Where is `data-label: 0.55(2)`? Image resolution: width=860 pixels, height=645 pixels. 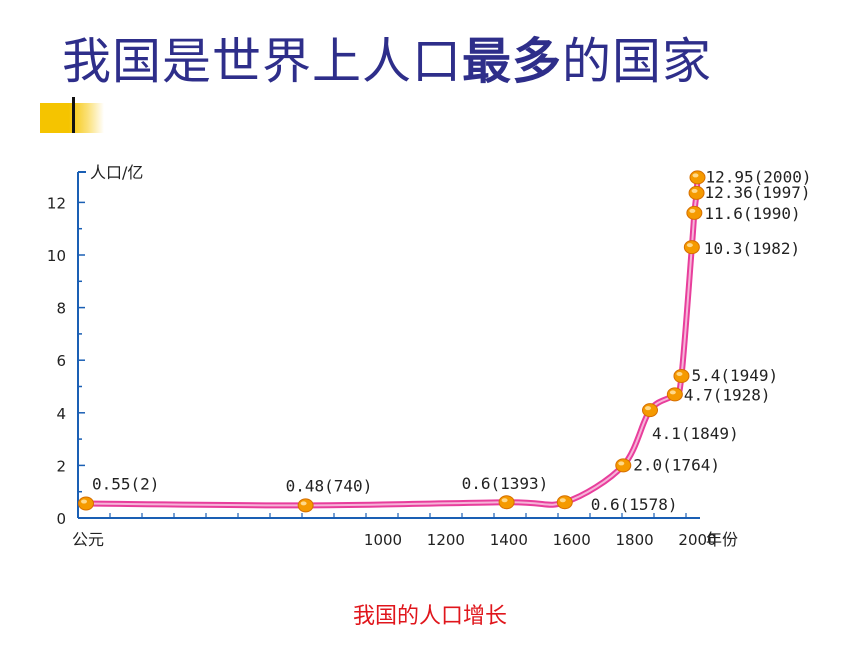 data-label: 0.55(2) is located at coordinates (125, 484).